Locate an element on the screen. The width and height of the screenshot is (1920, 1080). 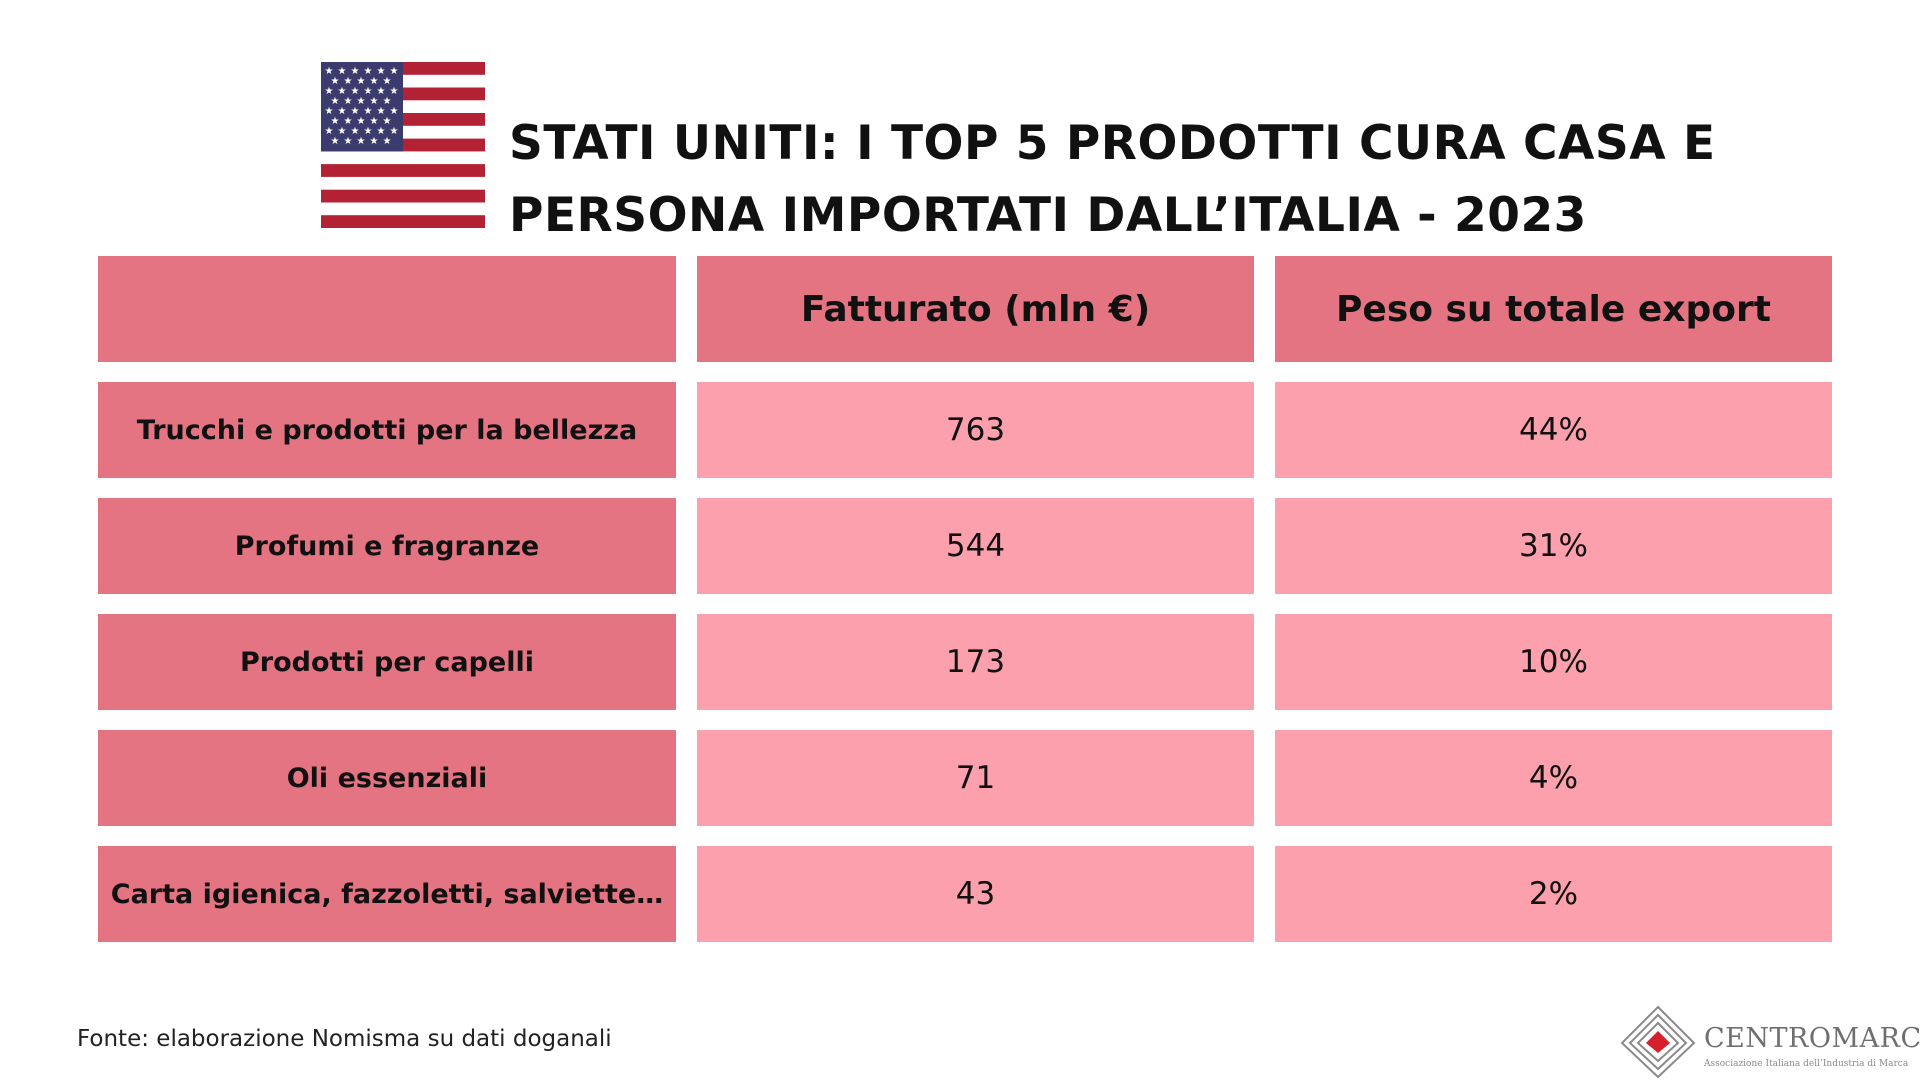
header-cell-fatturato: Fatturato (mln €) is located at coordinates (975, 309).